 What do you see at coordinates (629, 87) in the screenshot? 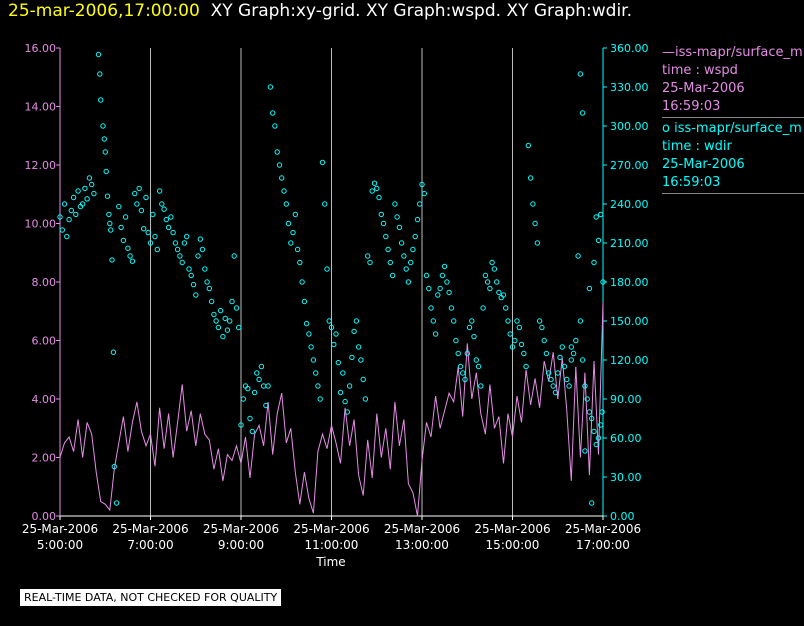
I see `y-right-tick-label: 330.00` at bounding box center [629, 87].